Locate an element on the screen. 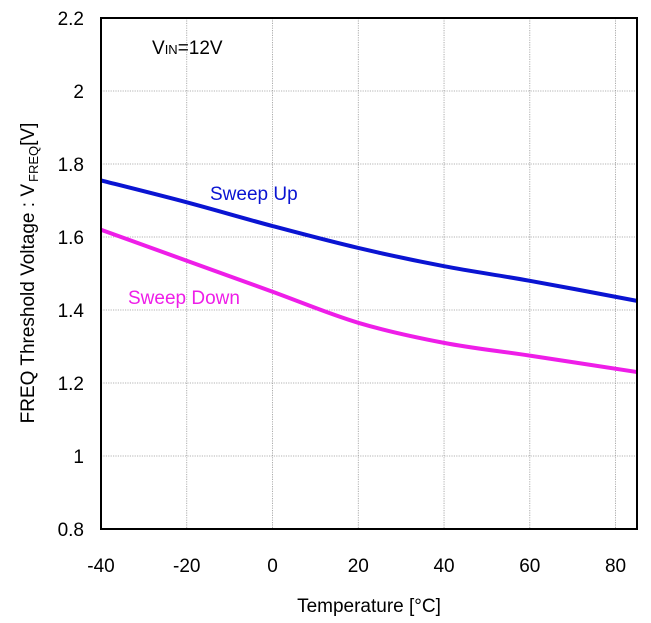  y-axis-title-unit: [V] is located at coordinates (28, 134).